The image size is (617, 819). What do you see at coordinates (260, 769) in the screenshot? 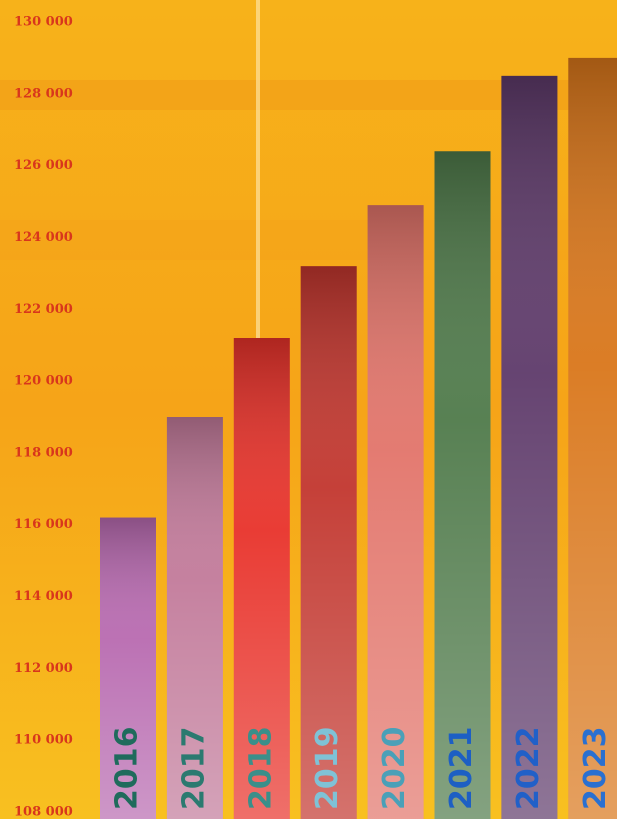
I see `x-tick-label: 2018` at bounding box center [260, 769].